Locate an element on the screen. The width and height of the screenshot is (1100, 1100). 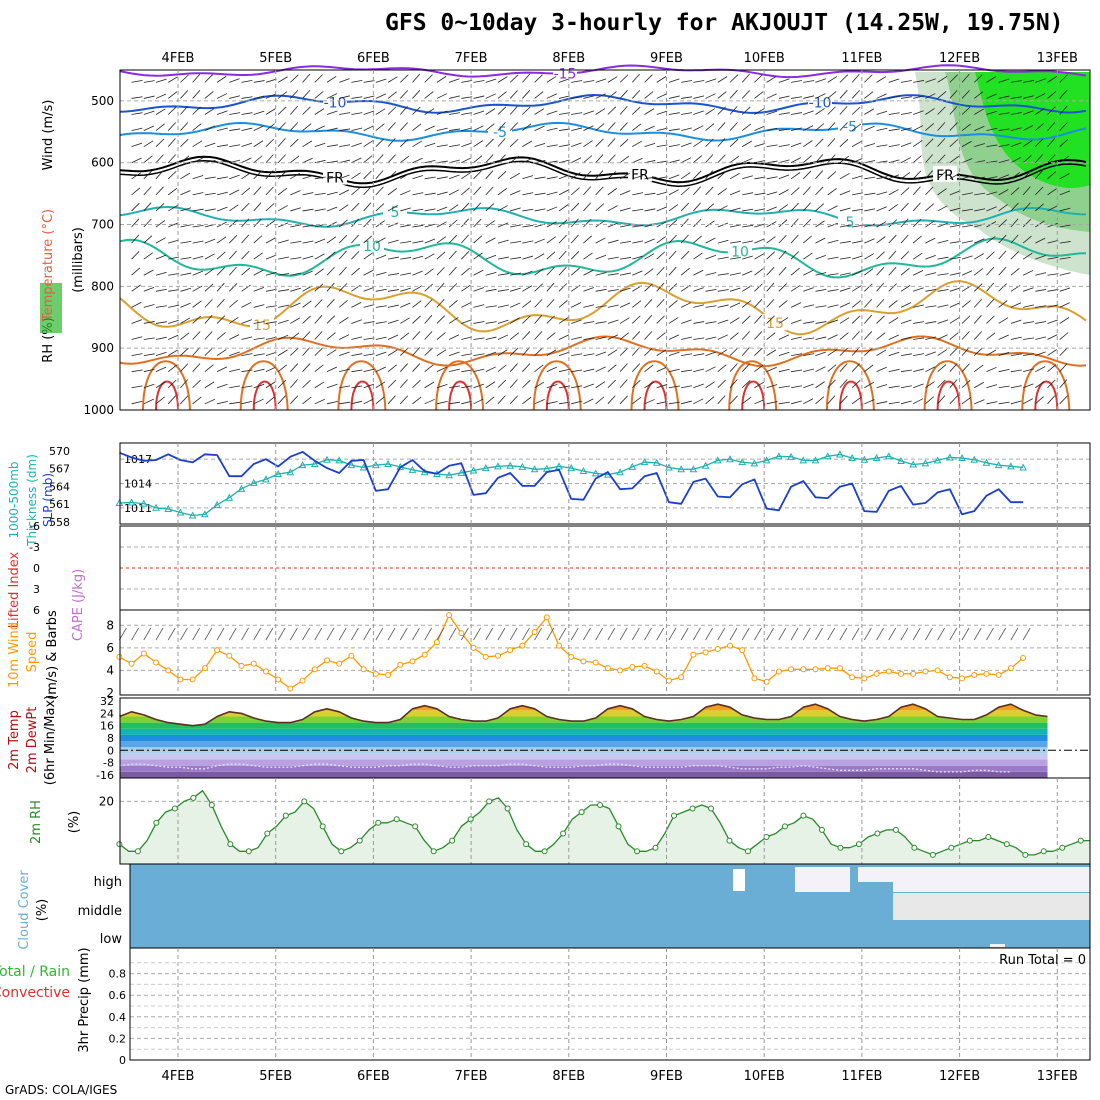
rh2m-marker is located at coordinates (137, 851).